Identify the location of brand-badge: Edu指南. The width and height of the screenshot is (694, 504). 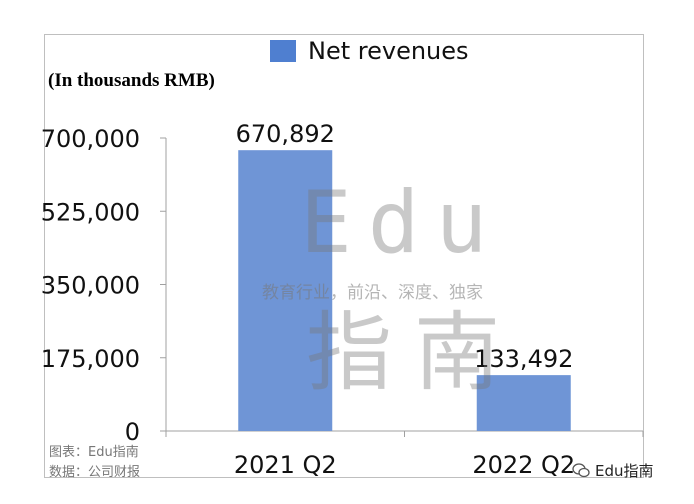
(613, 470).